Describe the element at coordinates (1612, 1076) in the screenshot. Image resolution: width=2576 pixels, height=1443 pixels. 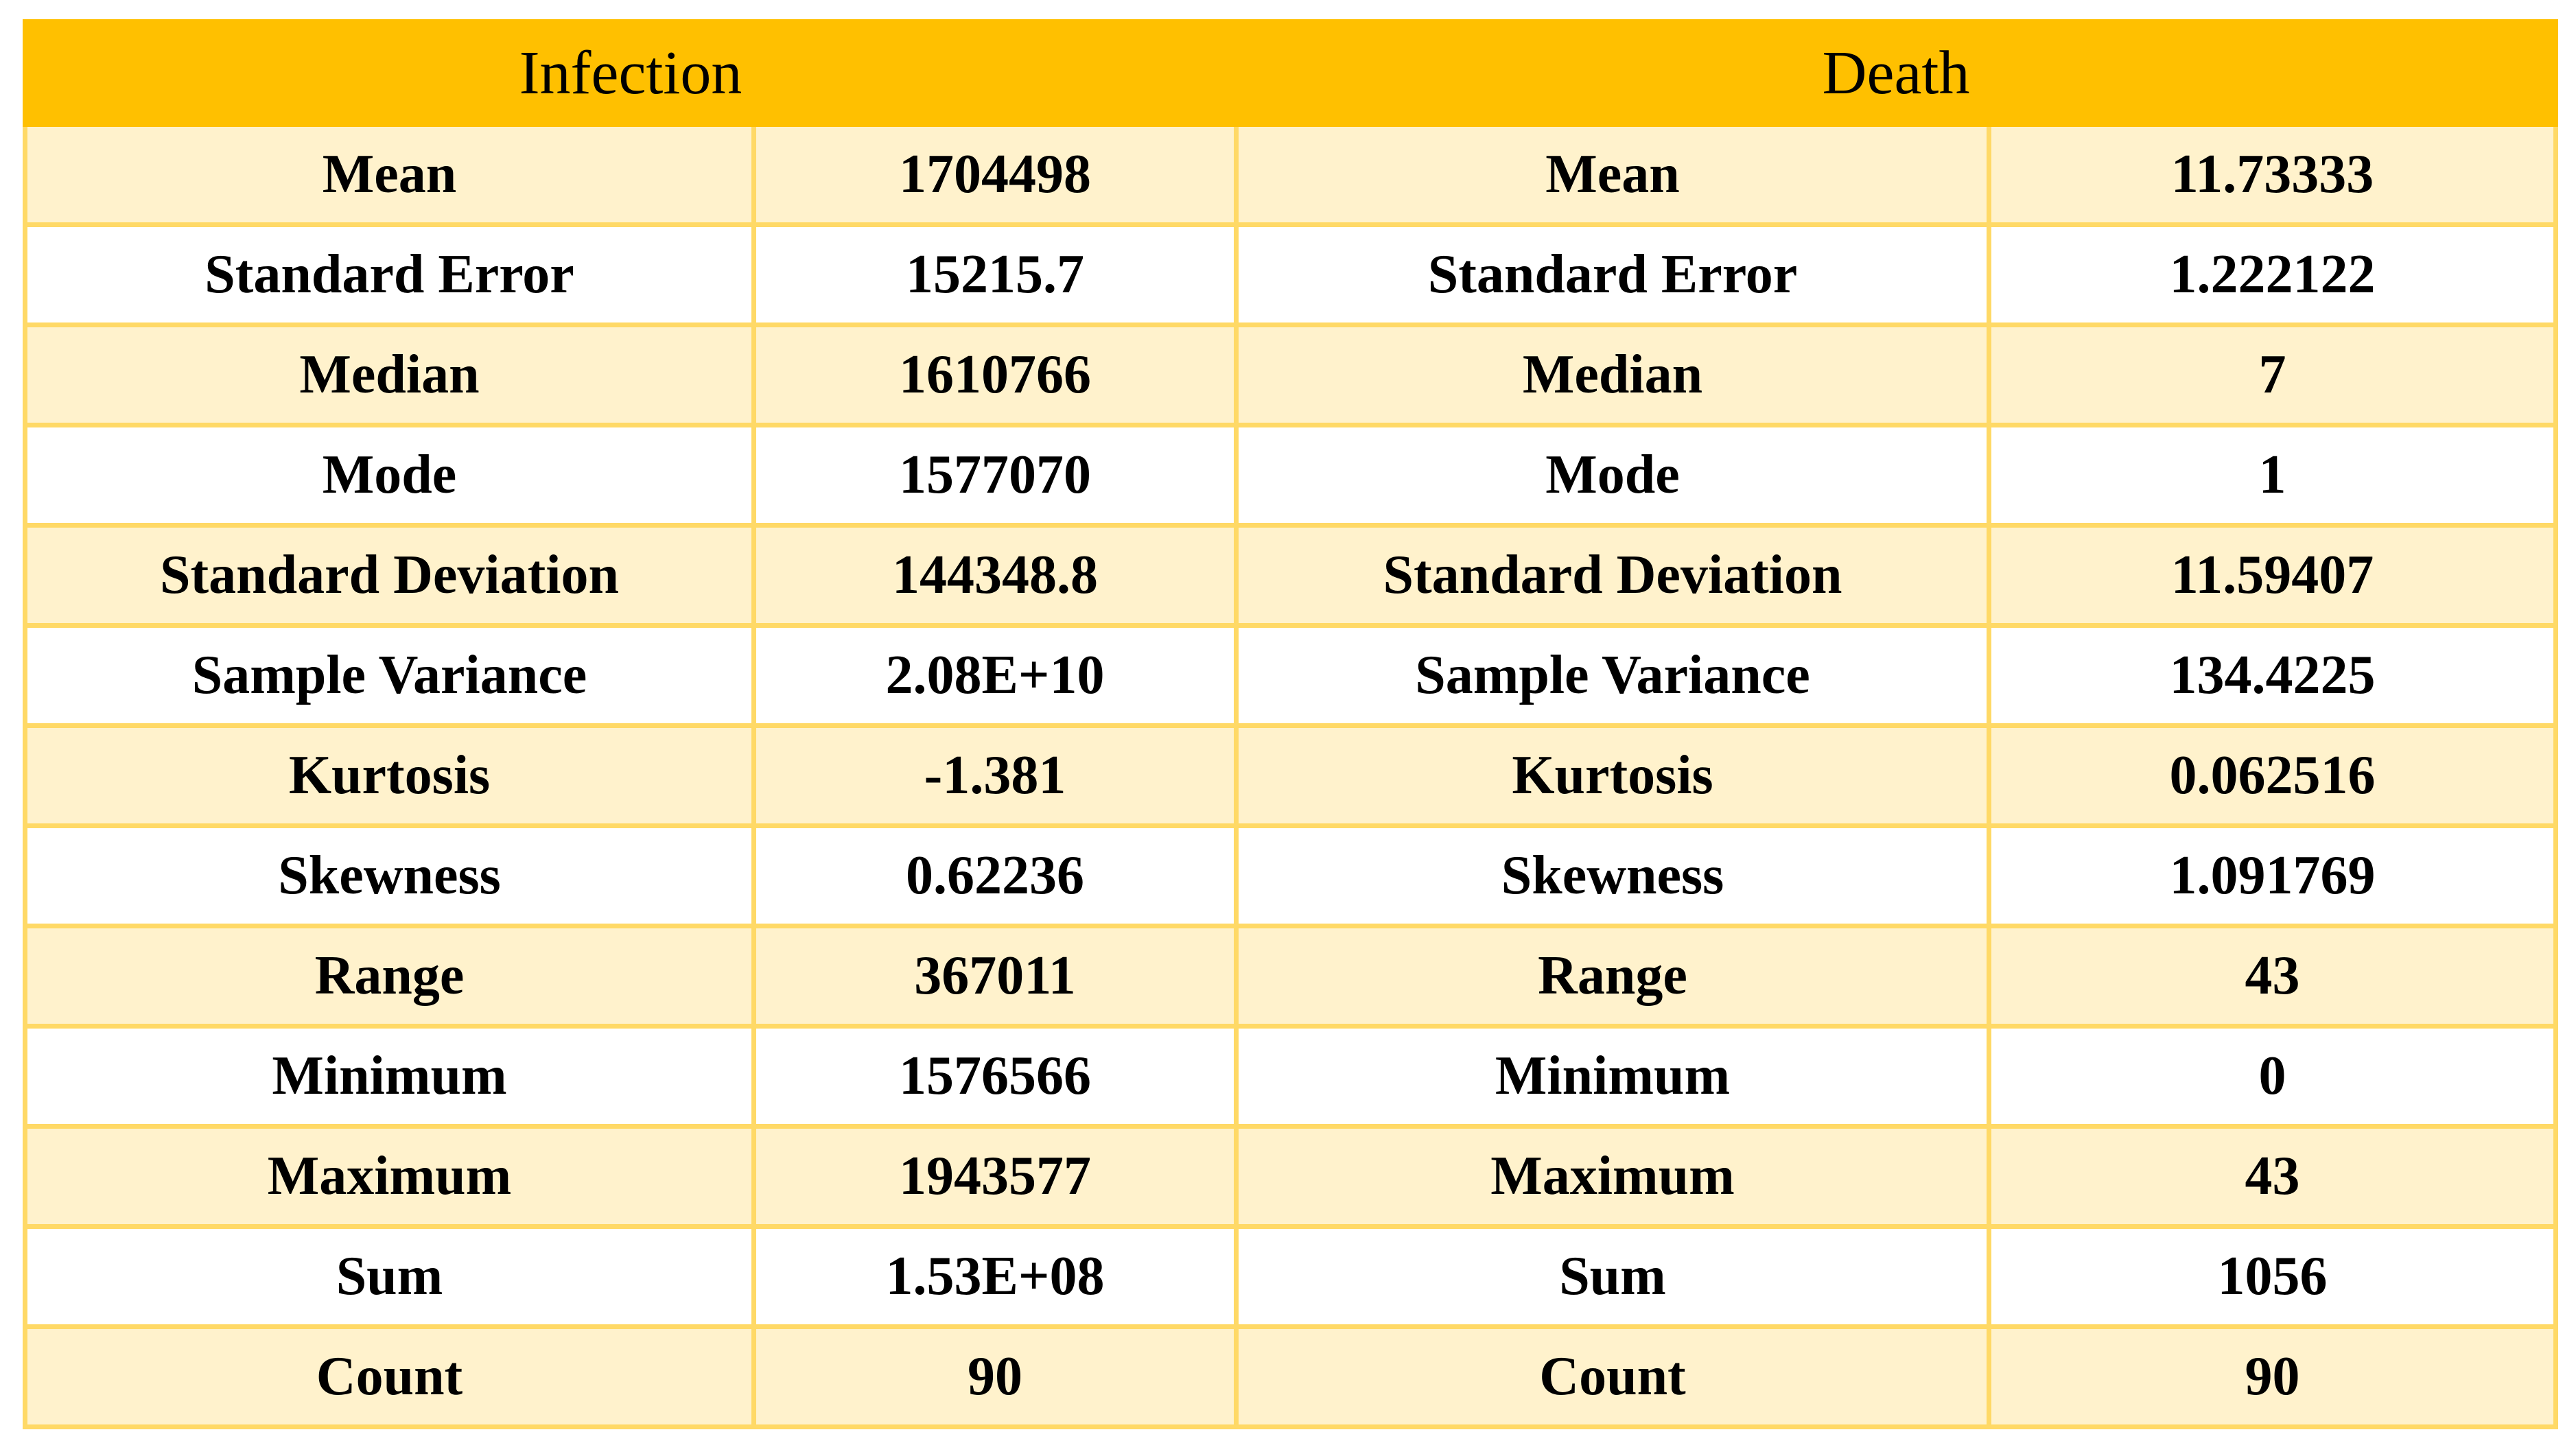
I see `death-stat-label: Minimum` at that location.